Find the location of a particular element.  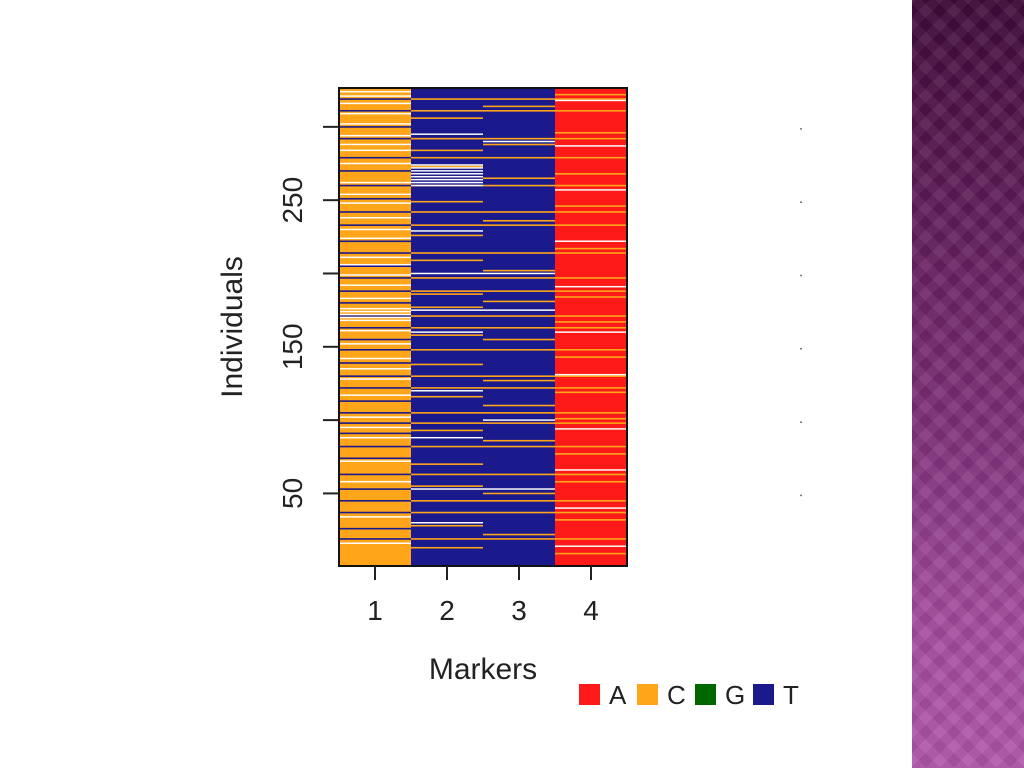

x-tick-label: 4 is located at coordinates (591, 610).